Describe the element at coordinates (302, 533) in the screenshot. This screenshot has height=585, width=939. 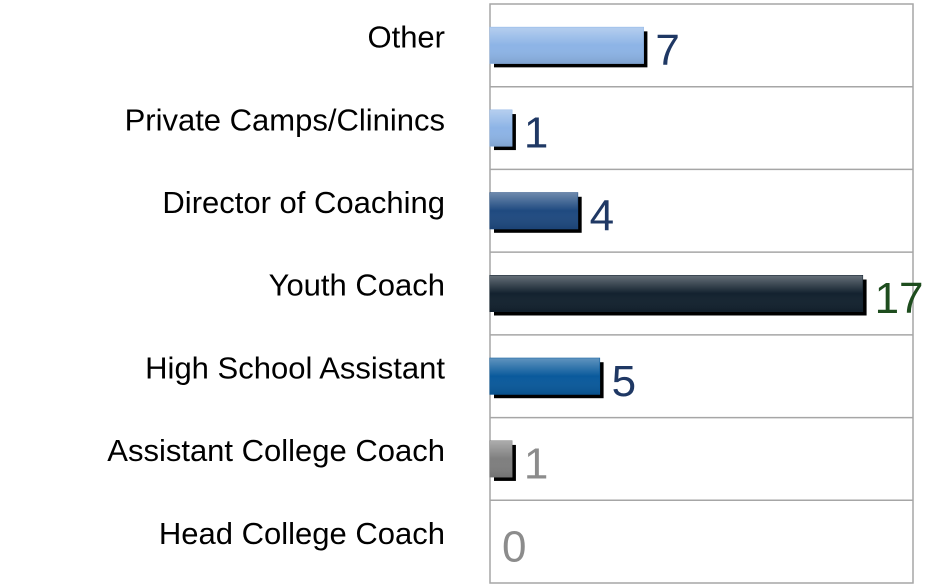
I see `category-label: Head College Coach` at that location.